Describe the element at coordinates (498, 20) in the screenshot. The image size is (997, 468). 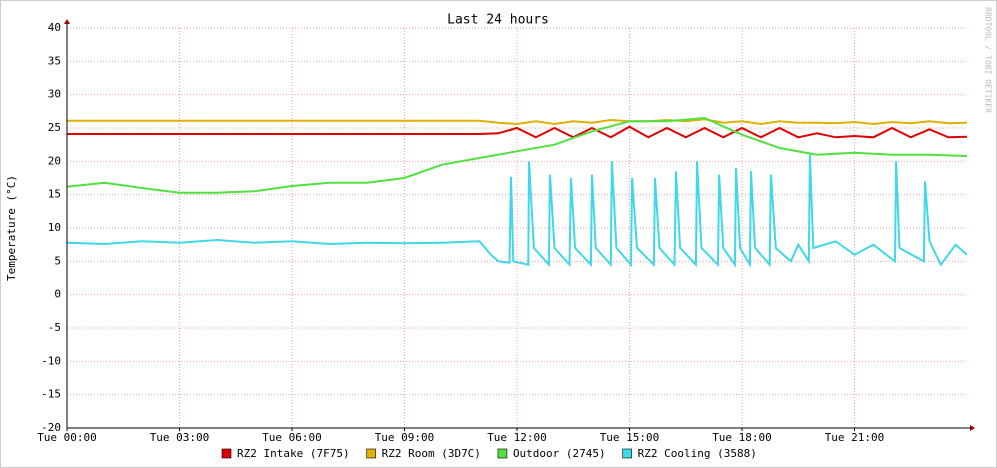
I see `chart-title: Last 24 hours` at that location.